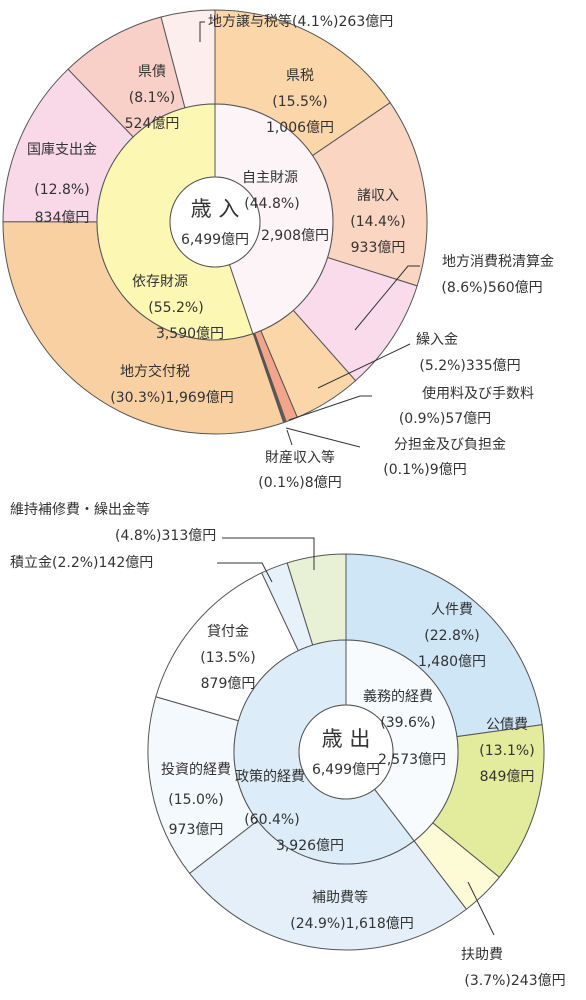 The height and width of the screenshot is (1000, 586). Describe the element at coordinates (452, 662) in the screenshot. I see `slice-label: 1,480億円` at that location.